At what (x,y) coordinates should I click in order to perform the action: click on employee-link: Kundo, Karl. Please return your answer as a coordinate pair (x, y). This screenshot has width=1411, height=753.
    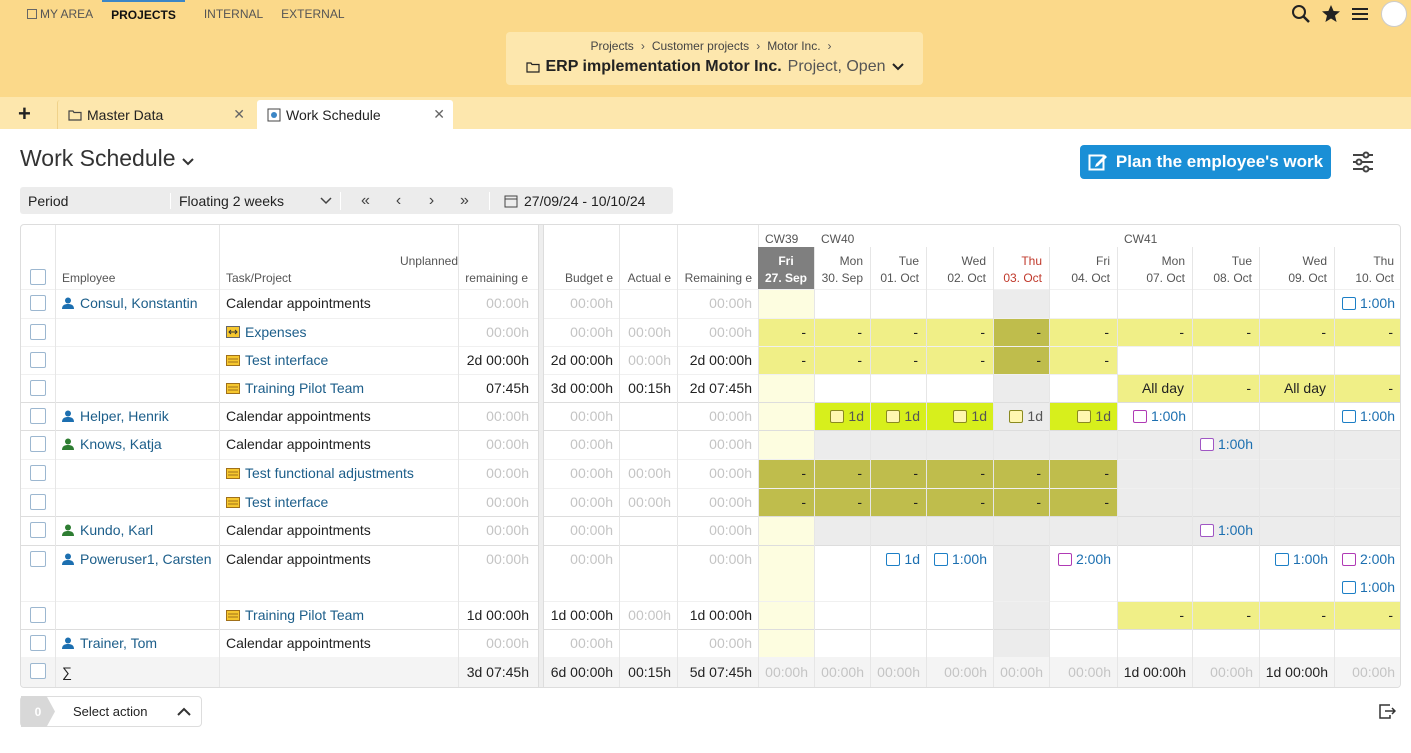
    Looking at the image, I should click on (138, 530).